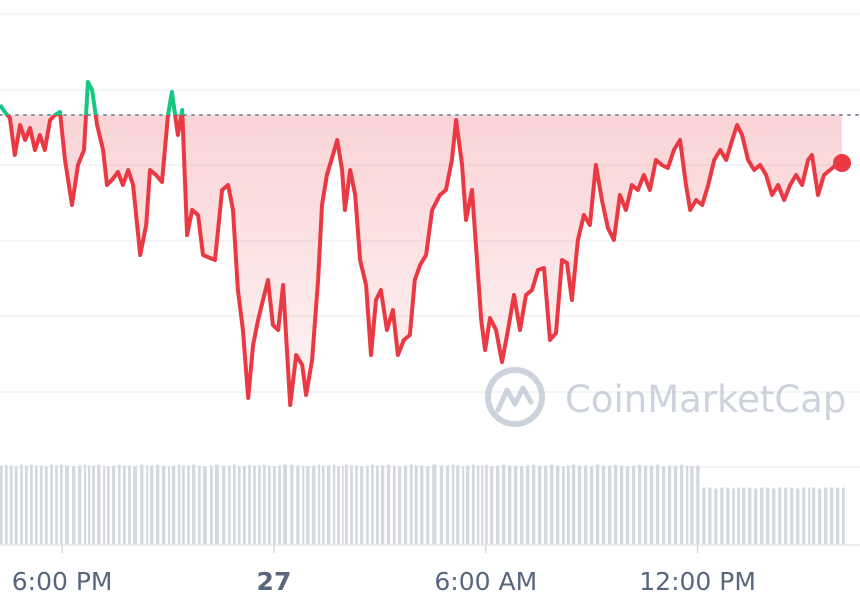  Describe the element at coordinates (665, 397) in the screenshot. I see `watermark: CoinMarketCap` at that location.